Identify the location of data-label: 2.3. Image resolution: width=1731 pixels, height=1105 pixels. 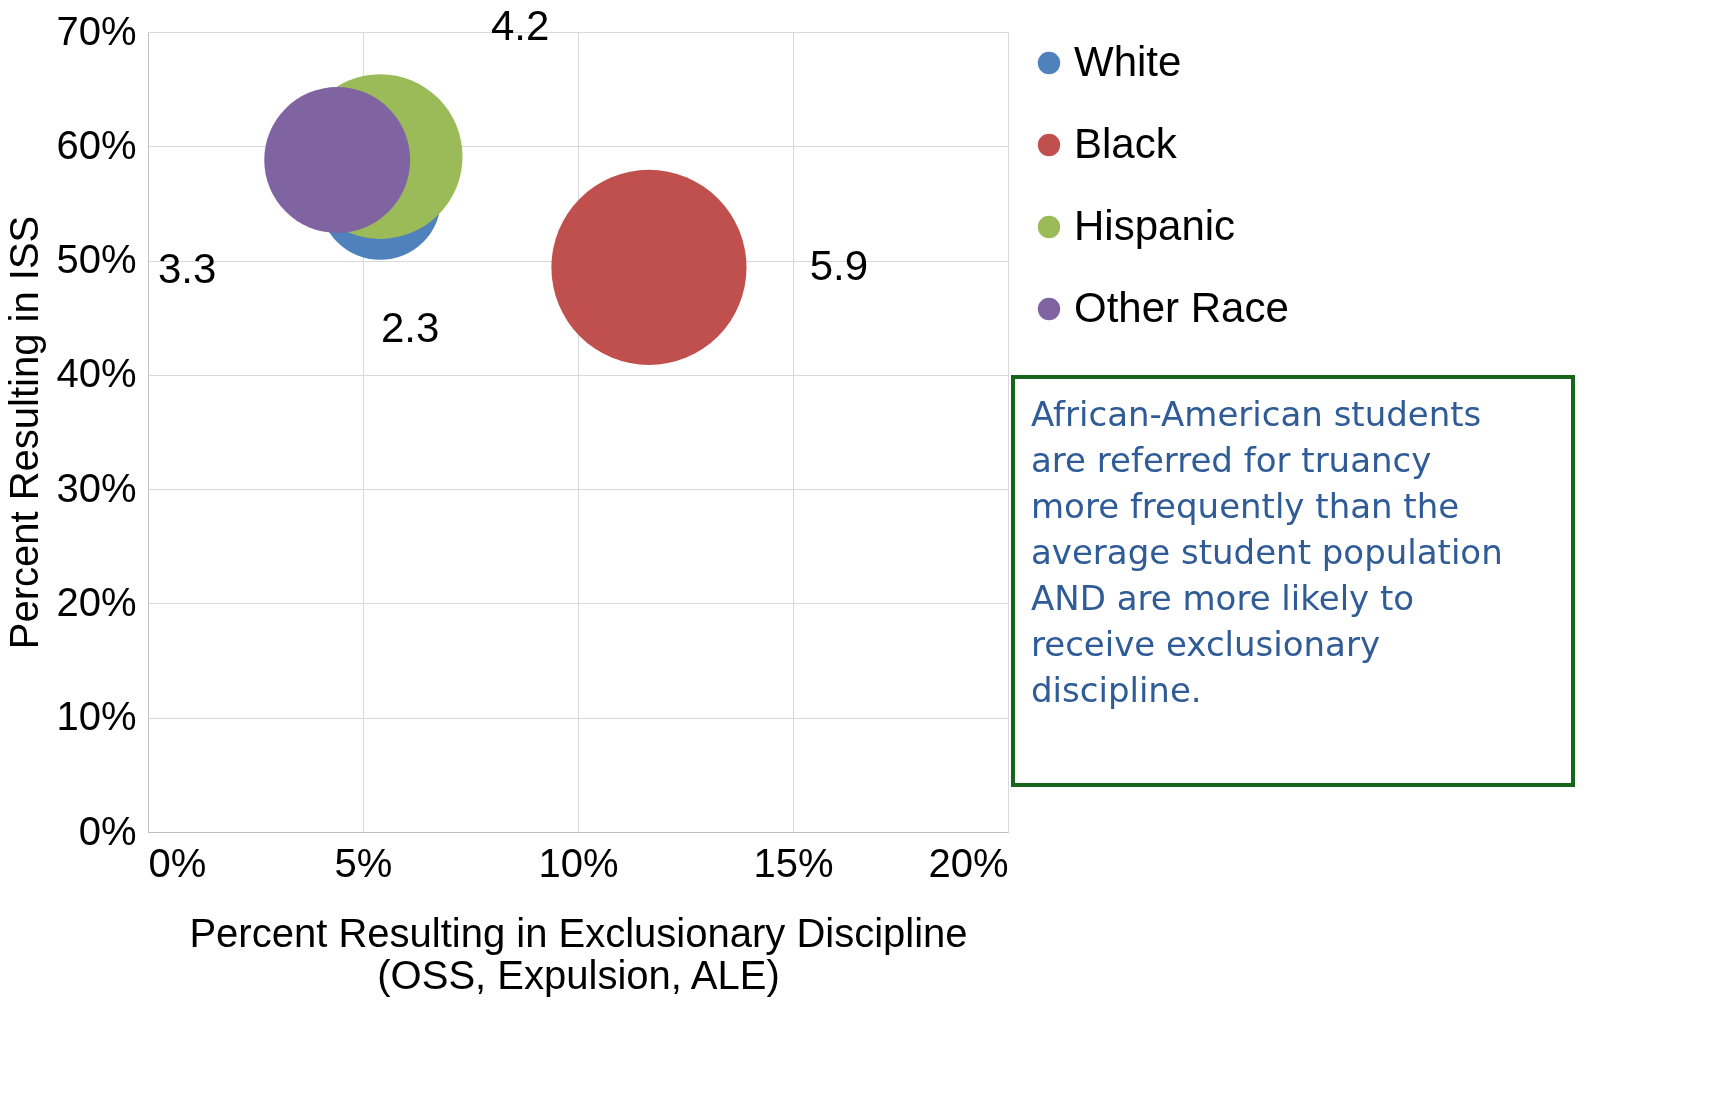
(410, 327).